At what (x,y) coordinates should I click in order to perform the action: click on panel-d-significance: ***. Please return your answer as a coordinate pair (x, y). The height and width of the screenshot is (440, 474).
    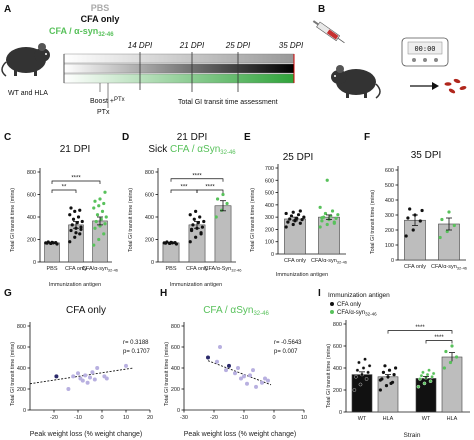
    Looking at the image, I should click on (184, 188).